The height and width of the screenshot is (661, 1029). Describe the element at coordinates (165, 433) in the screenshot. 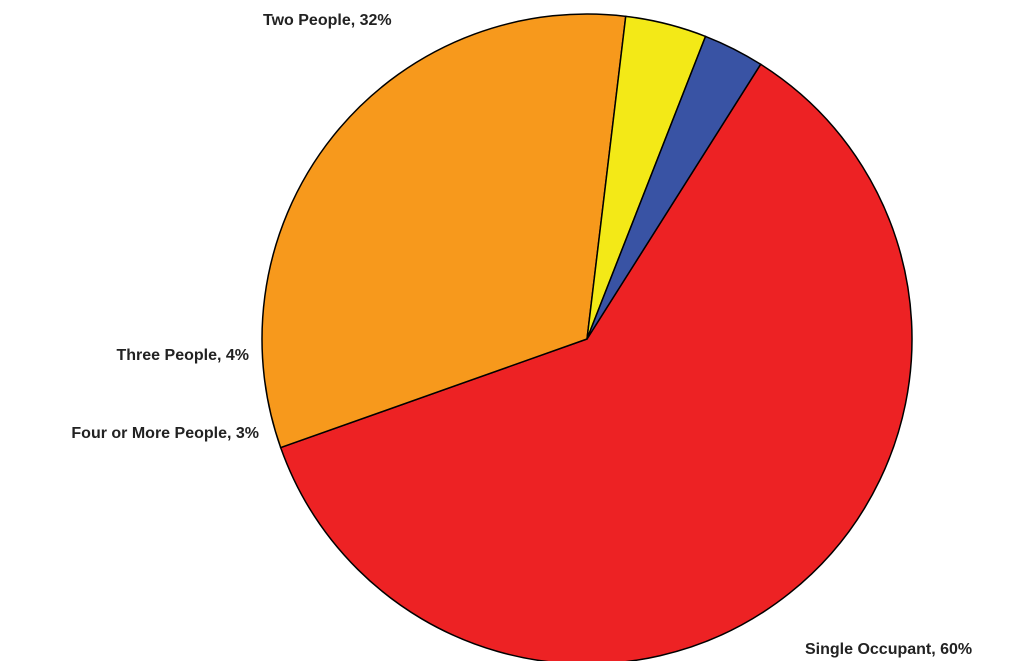

I see `slice-label-four-or-more-people: Four or More People, 3%` at that location.